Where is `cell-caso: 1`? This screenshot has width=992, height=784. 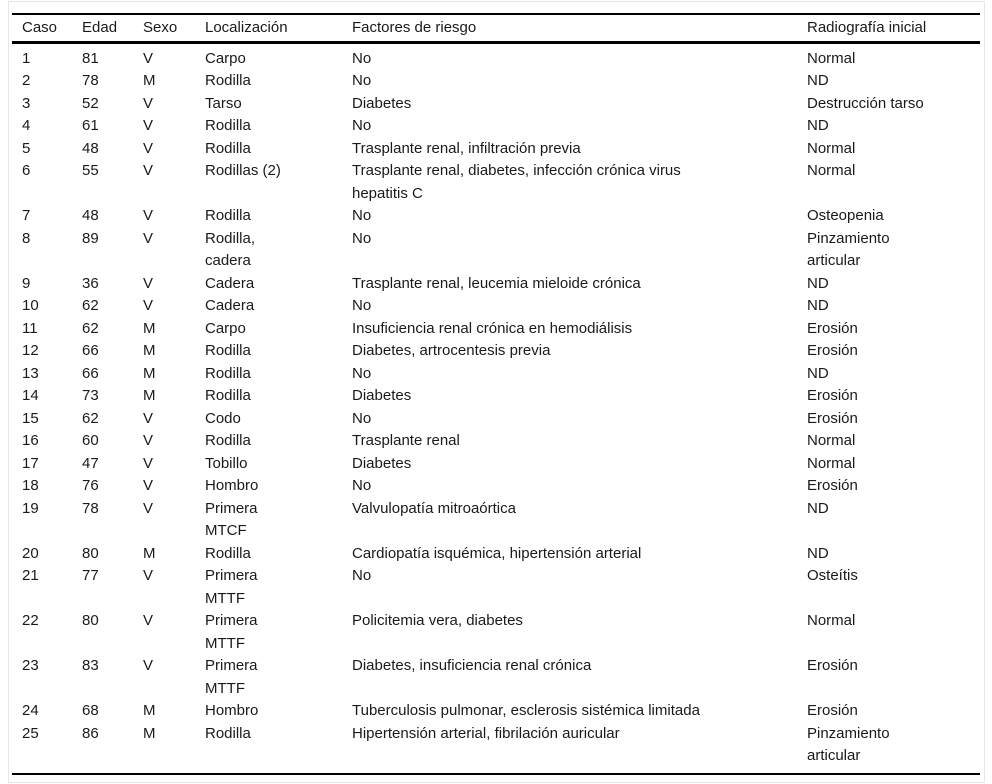 cell-caso: 1 is located at coordinates (26, 58).